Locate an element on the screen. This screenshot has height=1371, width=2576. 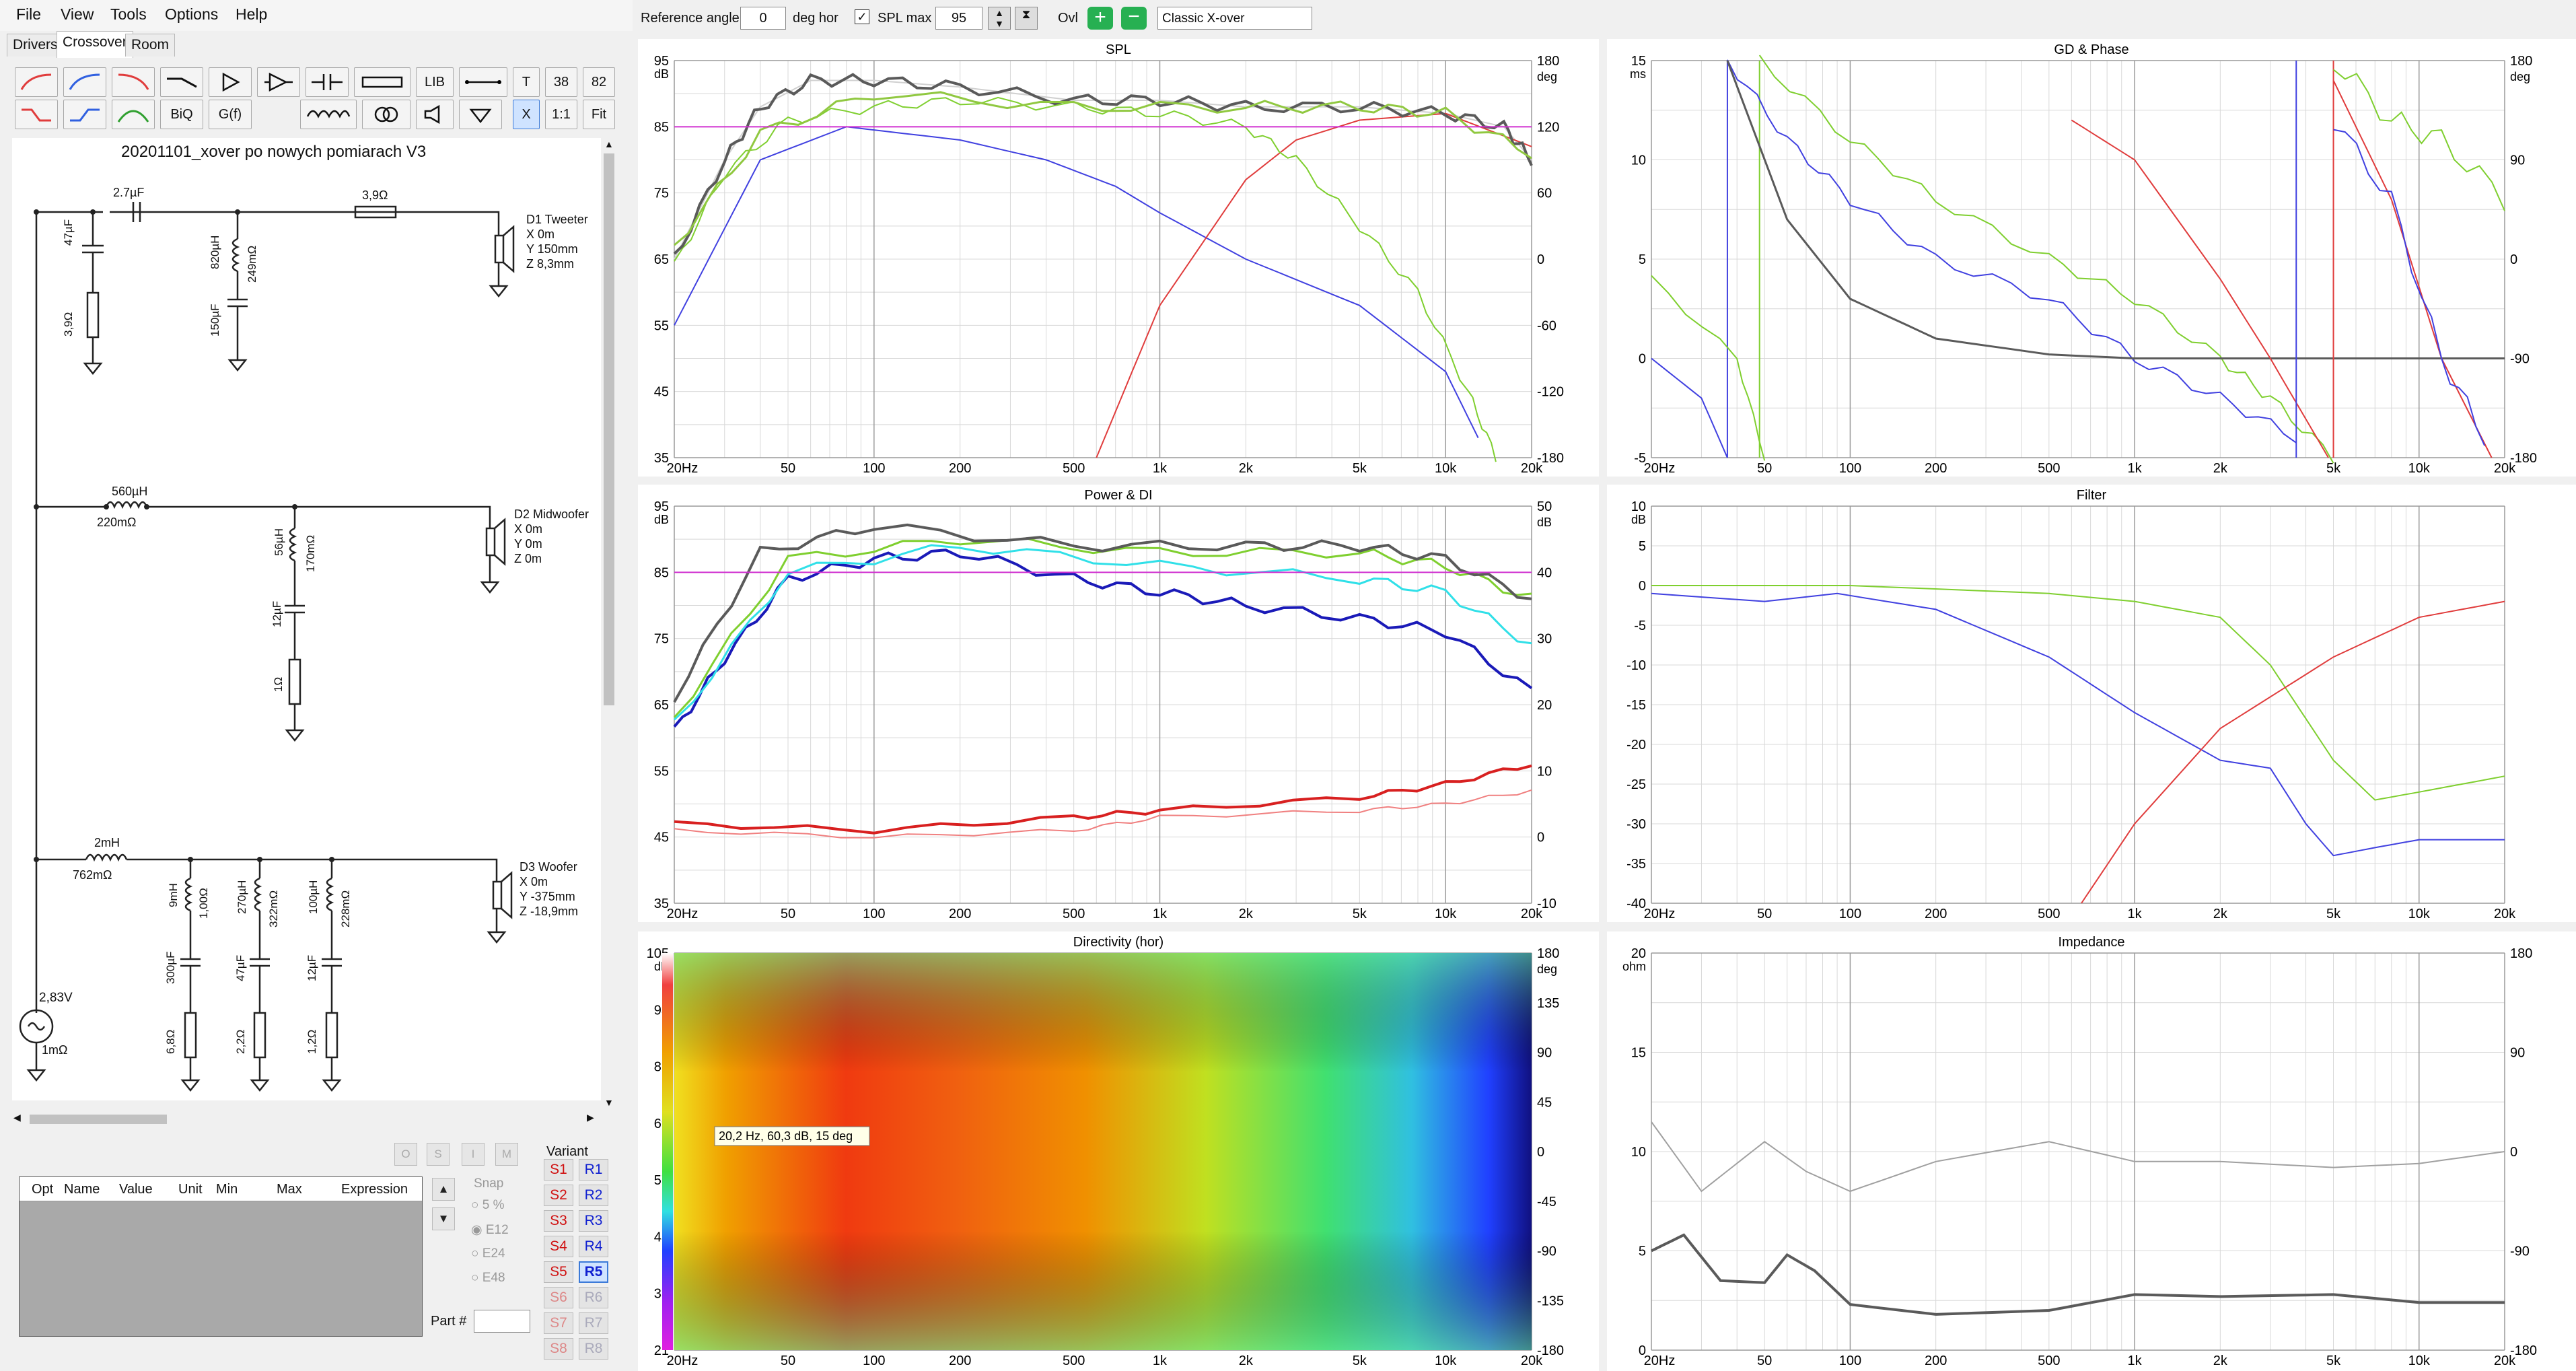
variant-r6-button: R6 is located at coordinates (593, 1297).